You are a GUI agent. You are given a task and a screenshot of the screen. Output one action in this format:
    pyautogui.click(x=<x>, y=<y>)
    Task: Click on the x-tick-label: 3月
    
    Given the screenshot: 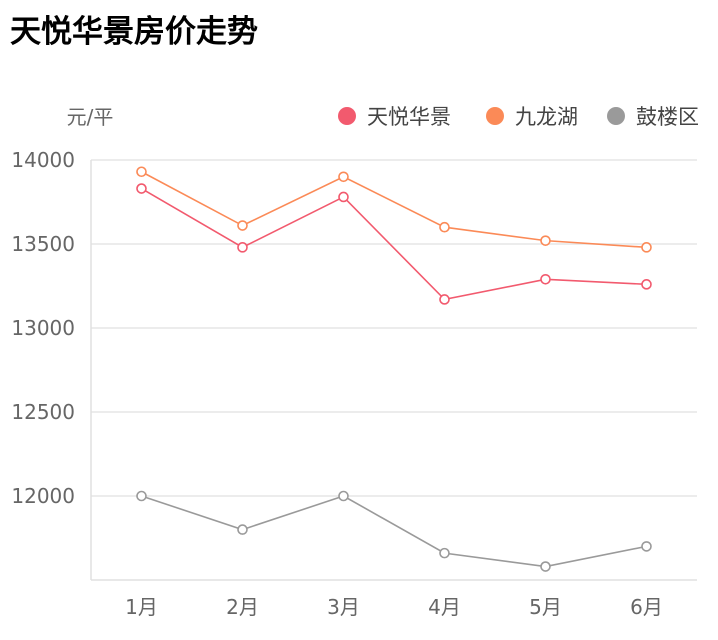 What is the action you would take?
    pyautogui.click(x=343, y=607)
    